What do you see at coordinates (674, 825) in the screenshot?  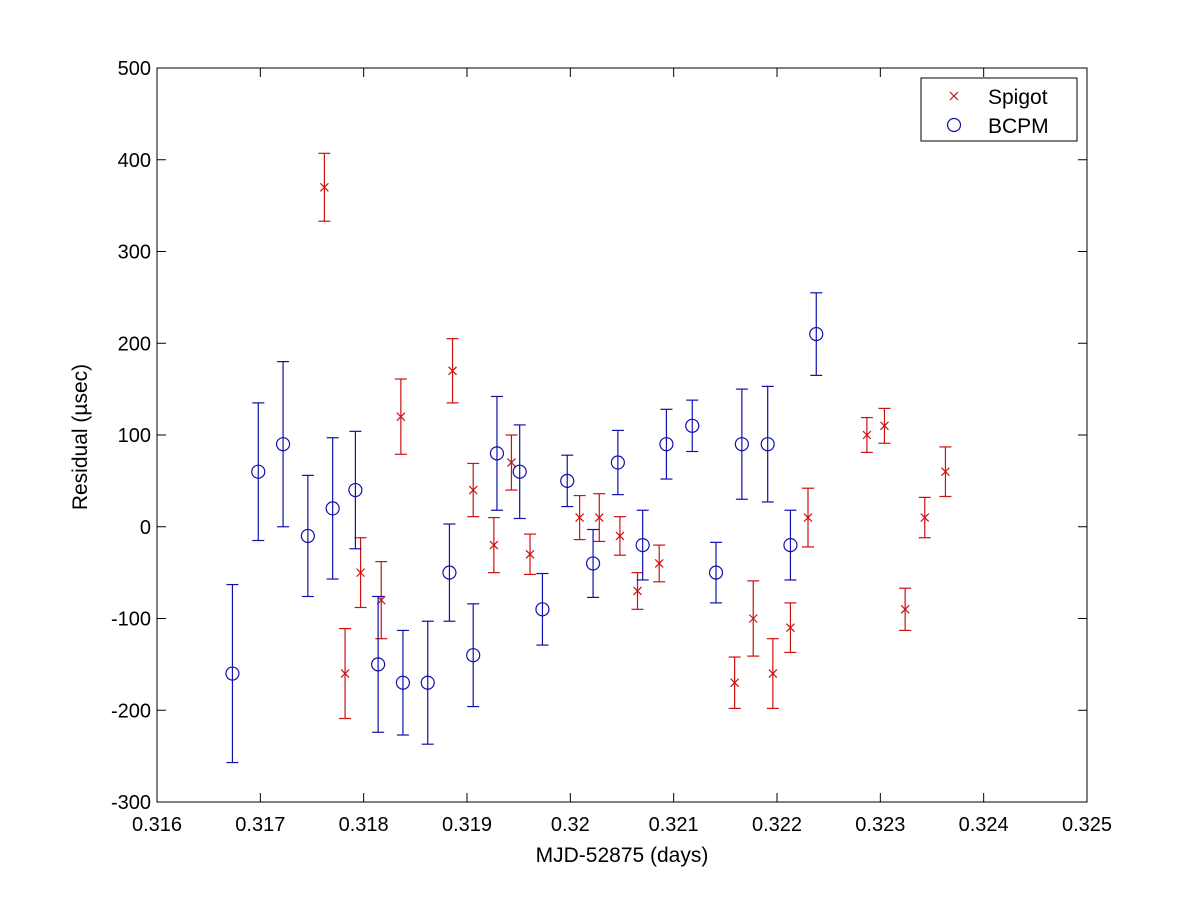 I see `x-tick-label: 0.321` at bounding box center [674, 825].